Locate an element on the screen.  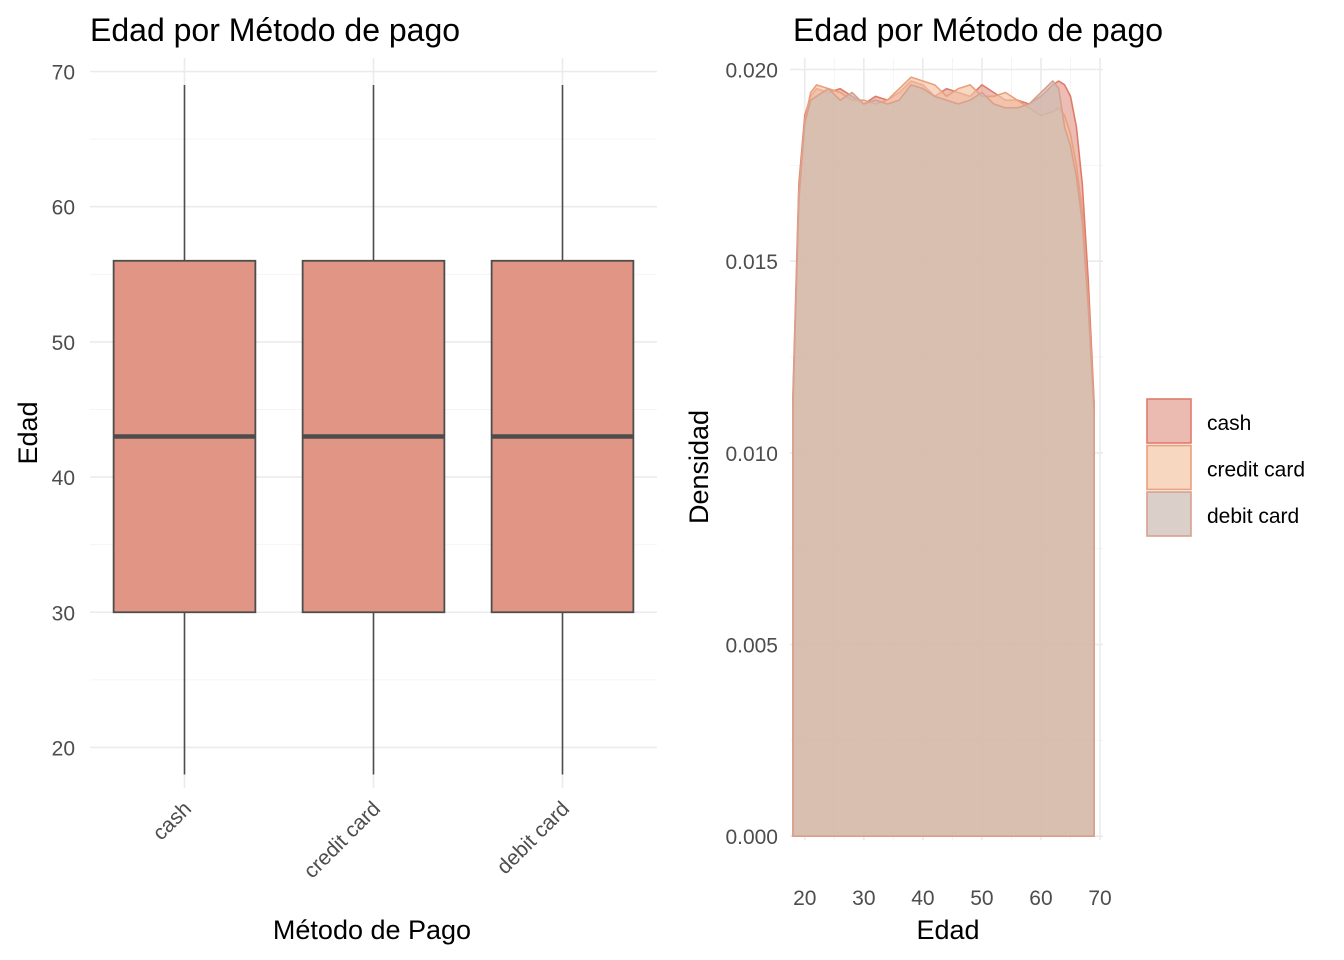
x-tick-label: 40 is located at coordinates (922, 898).